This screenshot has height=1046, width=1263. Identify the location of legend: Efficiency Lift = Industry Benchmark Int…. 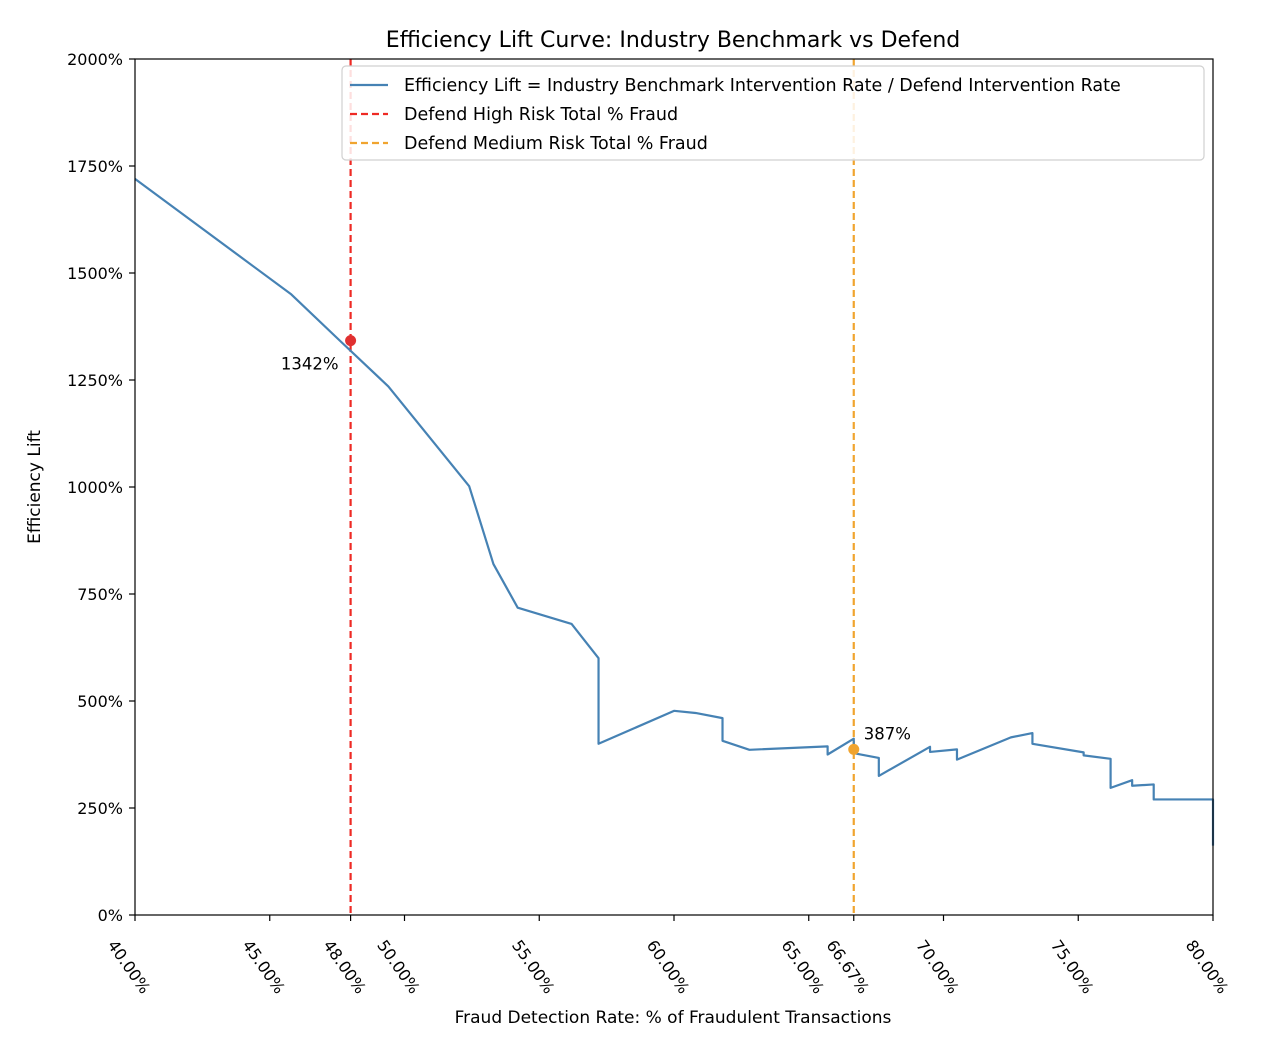
(773, 113).